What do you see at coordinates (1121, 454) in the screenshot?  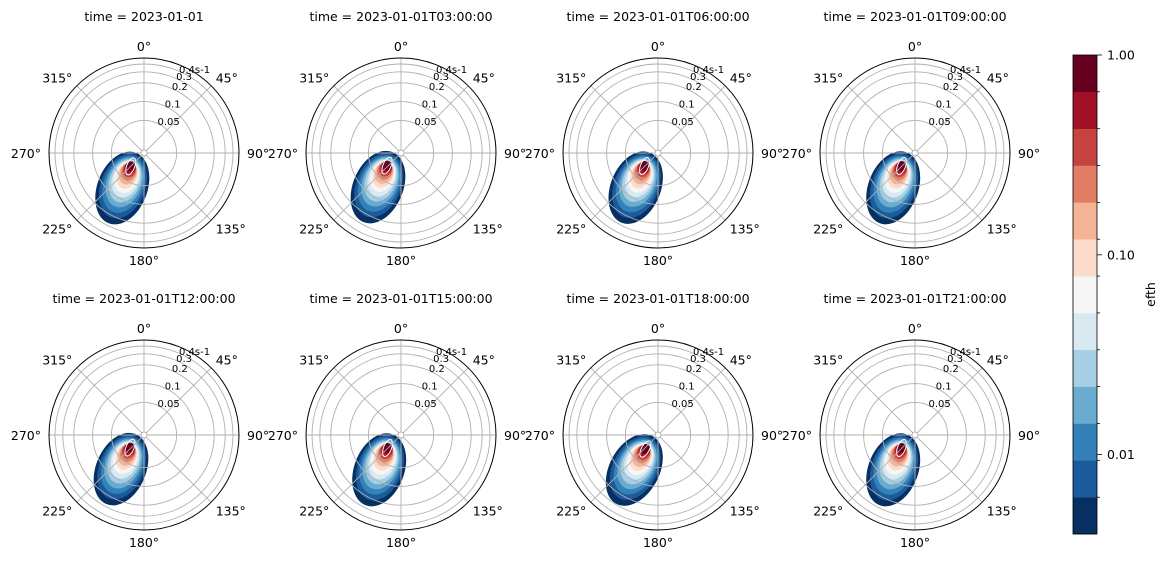 I see `colorbar-tick-label: 0.01` at bounding box center [1121, 454].